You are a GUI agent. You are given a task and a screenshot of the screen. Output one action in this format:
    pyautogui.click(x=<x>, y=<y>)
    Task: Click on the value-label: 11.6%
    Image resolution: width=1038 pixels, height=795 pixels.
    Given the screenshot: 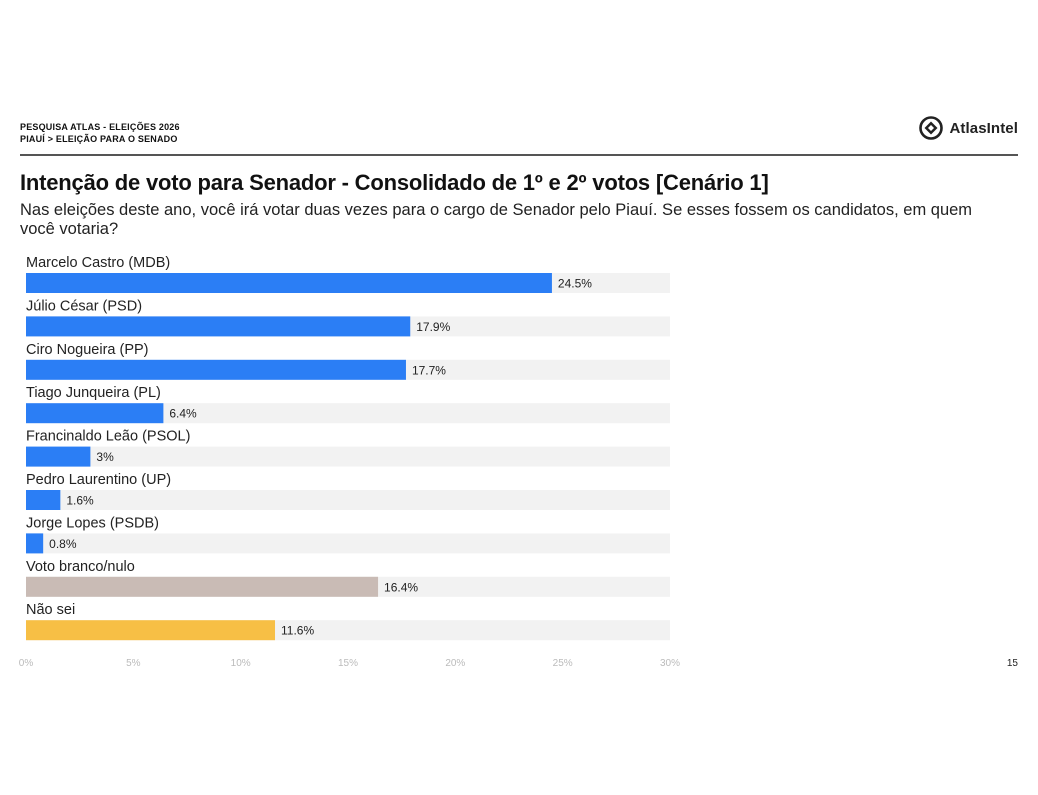 What is the action you would take?
    pyautogui.click(x=297, y=631)
    